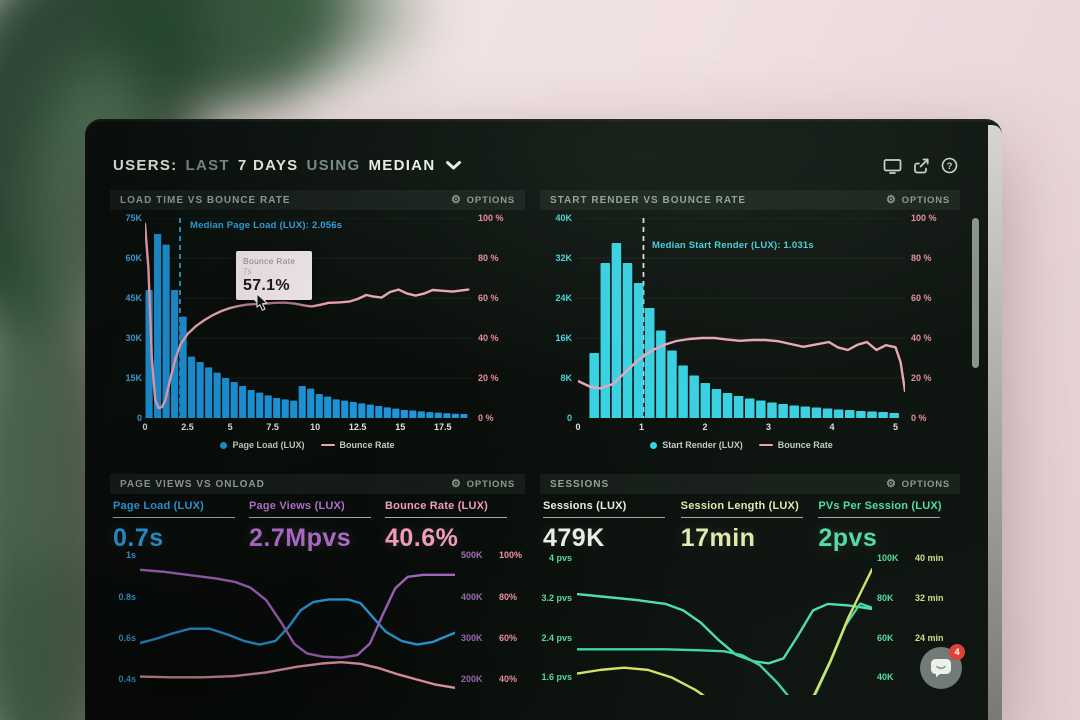  Describe the element at coordinates (768, 427) in the screenshot. I see `x-axis-label: 3` at that location.